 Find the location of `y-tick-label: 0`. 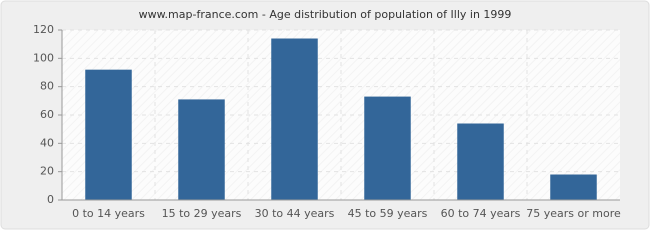

y-tick-label: 0 is located at coordinates (50, 199).